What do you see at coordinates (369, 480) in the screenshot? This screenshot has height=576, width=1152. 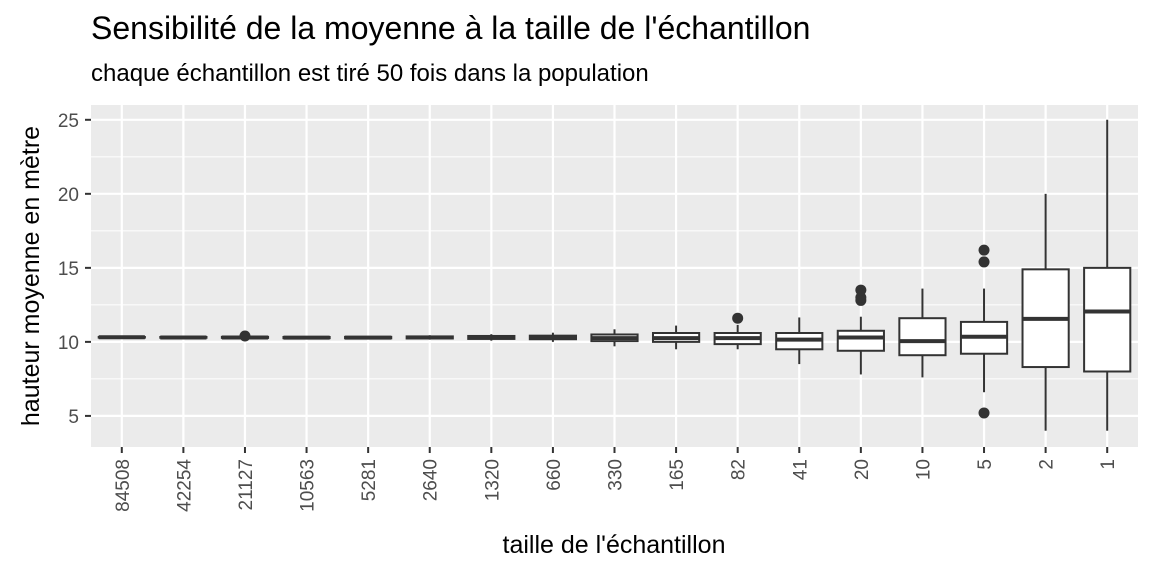 I see `x-tick-label: 5281` at bounding box center [369, 480].